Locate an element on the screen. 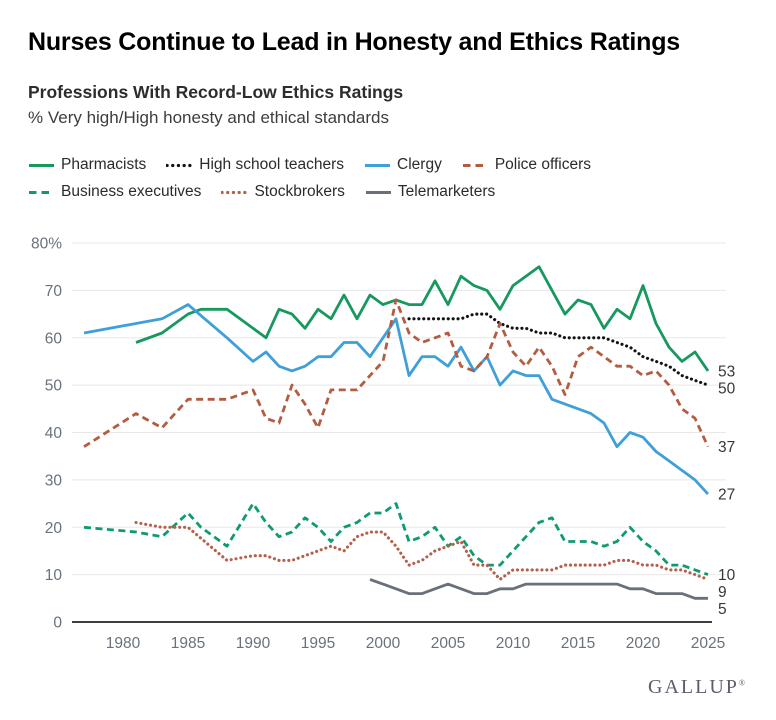 The image size is (776, 720). end-value-label-business-executives: 10 is located at coordinates (727, 575).